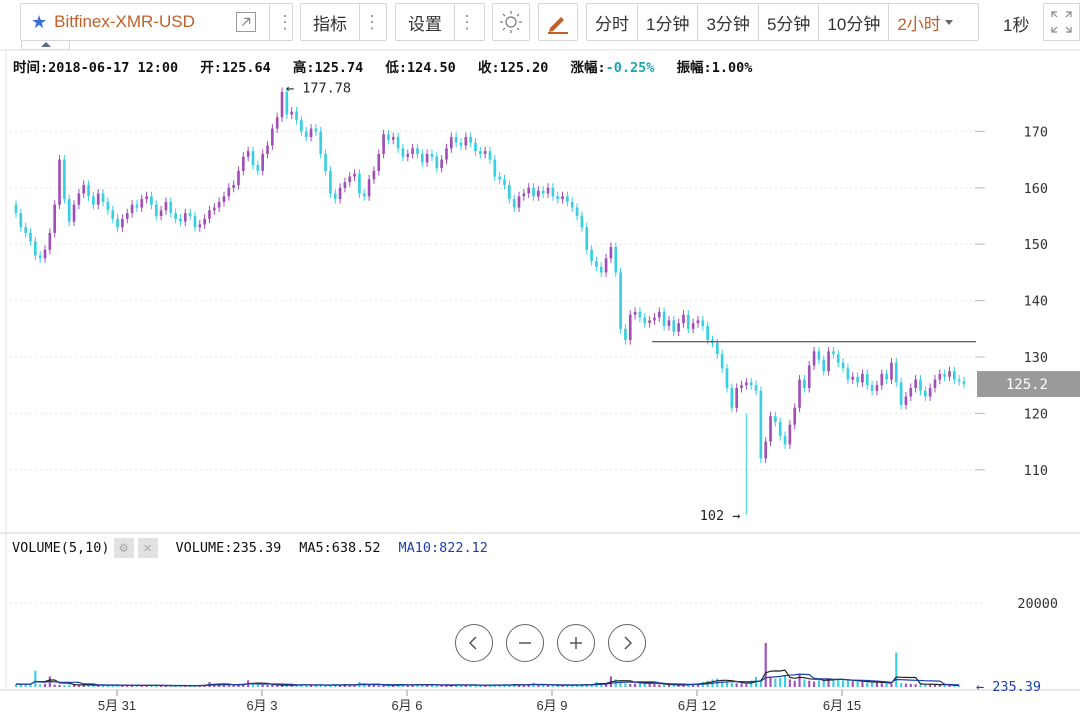  I want to click on current-price-tag, so click(1028, 384).